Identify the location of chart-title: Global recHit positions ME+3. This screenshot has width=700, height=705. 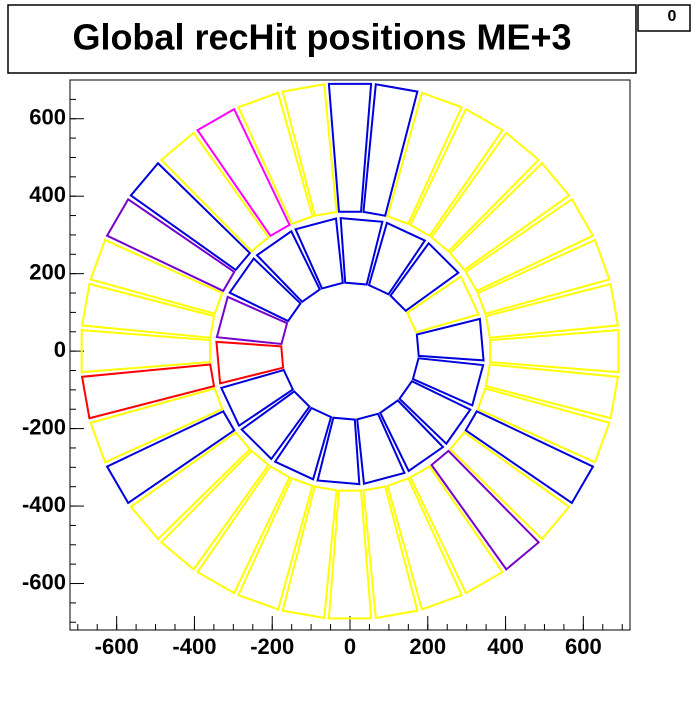
(321, 37).